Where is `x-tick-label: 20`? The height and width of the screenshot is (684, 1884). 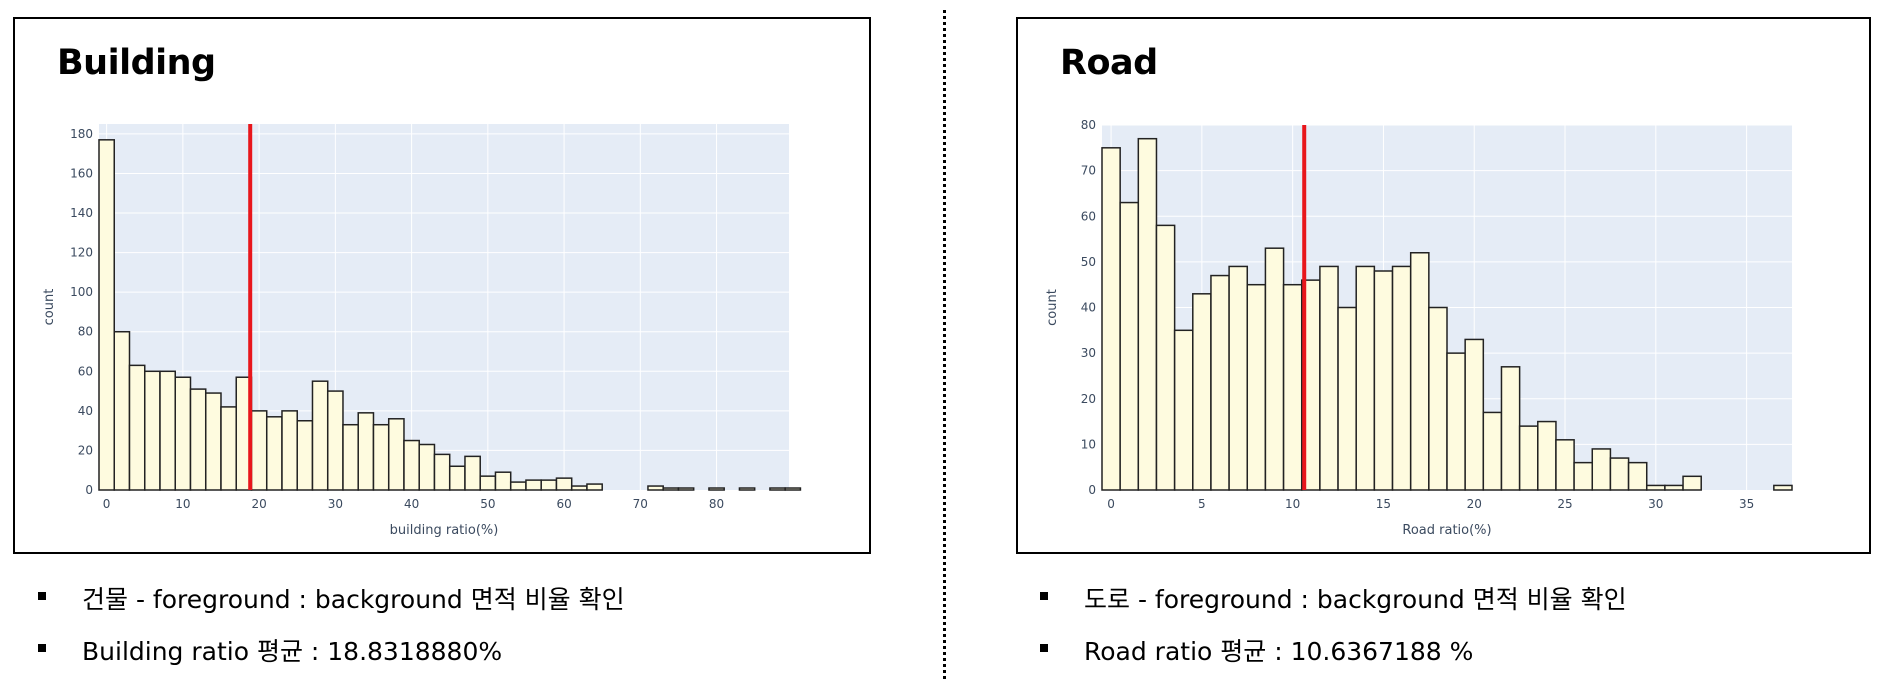
x-tick-label: 20 is located at coordinates (1474, 504).